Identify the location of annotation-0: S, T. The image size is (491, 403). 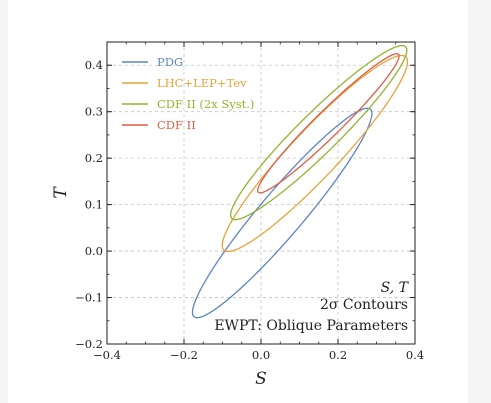
(395, 288).